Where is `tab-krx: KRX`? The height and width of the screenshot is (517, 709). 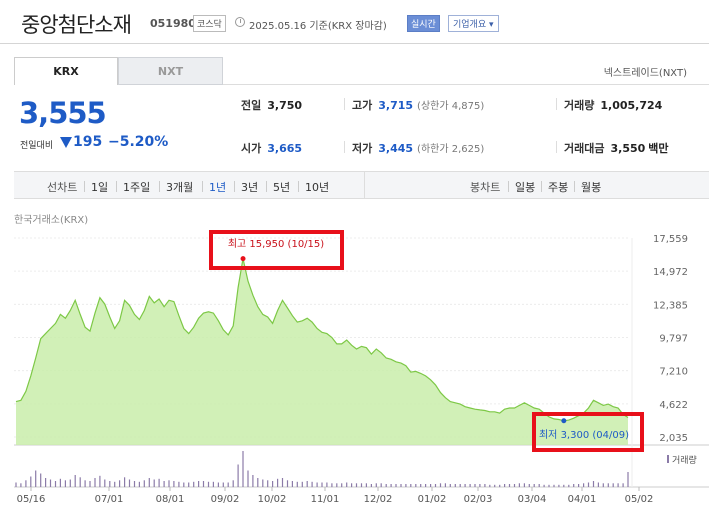 tab-krx: KRX is located at coordinates (66, 71).